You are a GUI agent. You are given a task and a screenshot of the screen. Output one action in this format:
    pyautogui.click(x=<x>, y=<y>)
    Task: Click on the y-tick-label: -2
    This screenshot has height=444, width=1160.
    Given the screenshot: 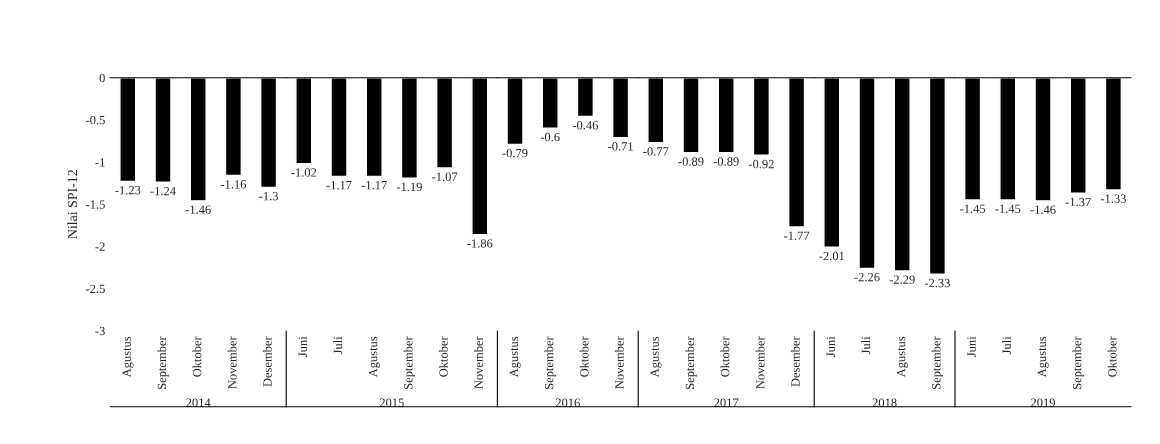 What is the action you would take?
    pyautogui.click(x=100, y=246)
    